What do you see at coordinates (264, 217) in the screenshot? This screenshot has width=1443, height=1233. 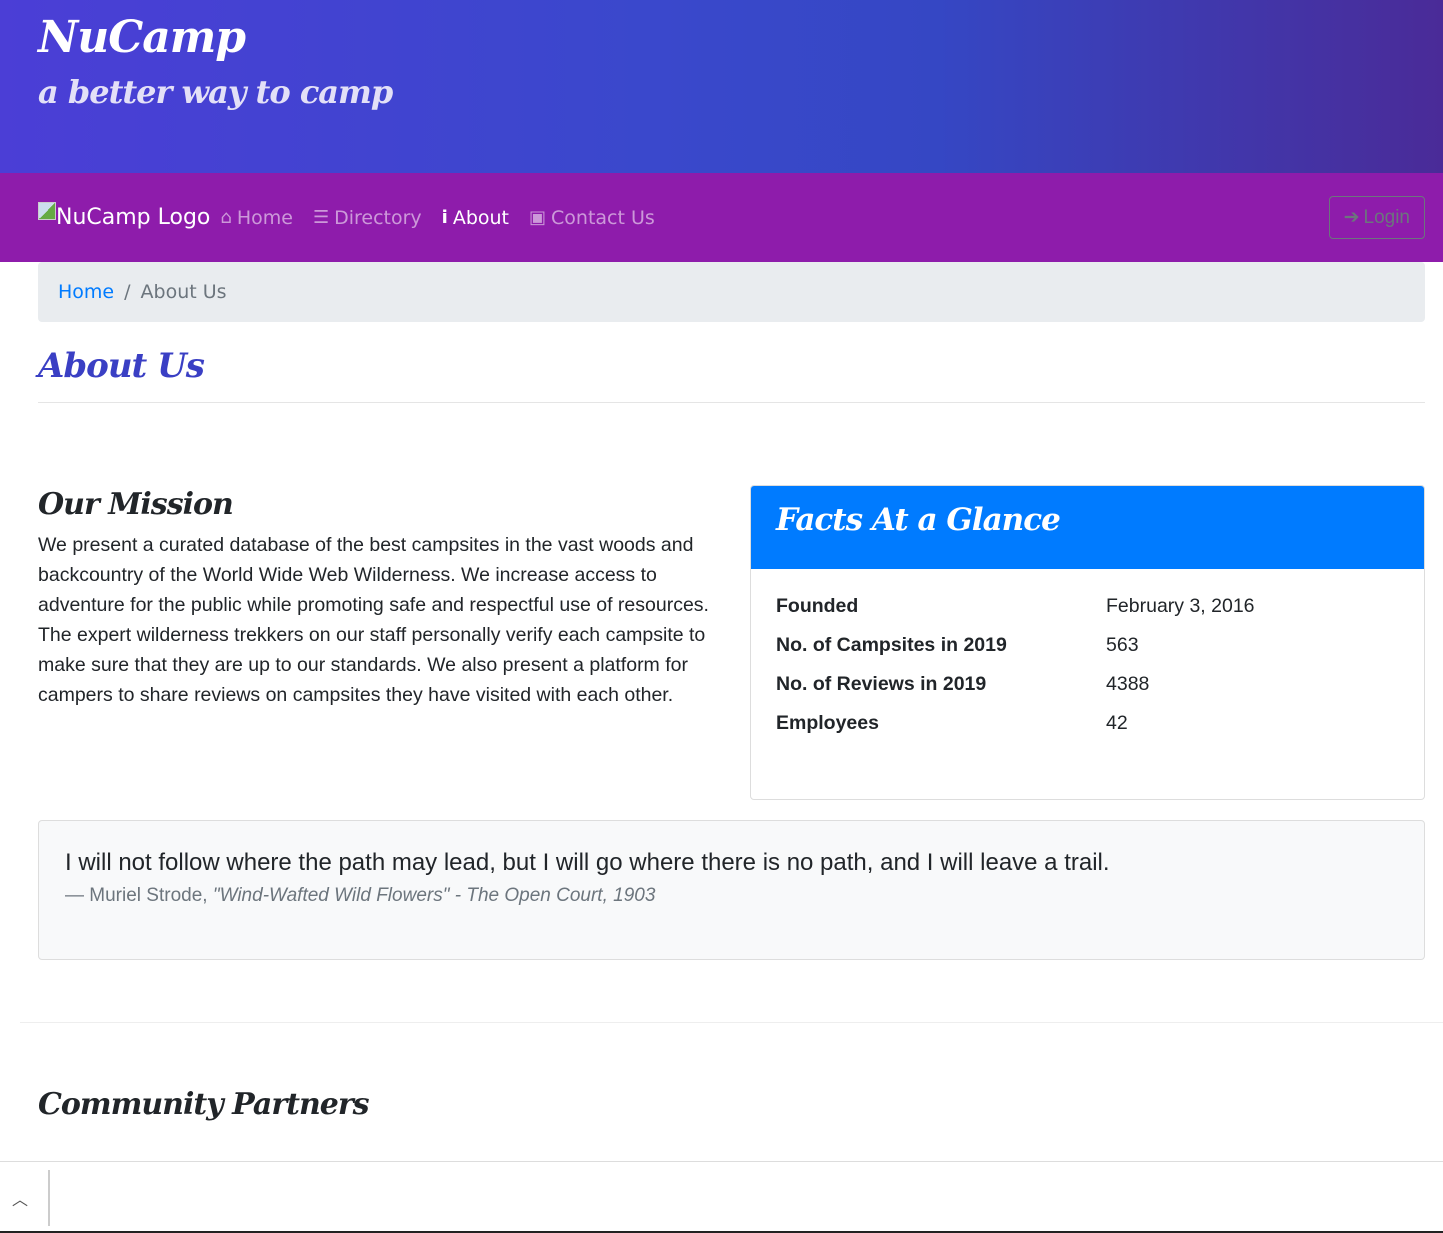 I see `nav-label: Home` at bounding box center [264, 217].